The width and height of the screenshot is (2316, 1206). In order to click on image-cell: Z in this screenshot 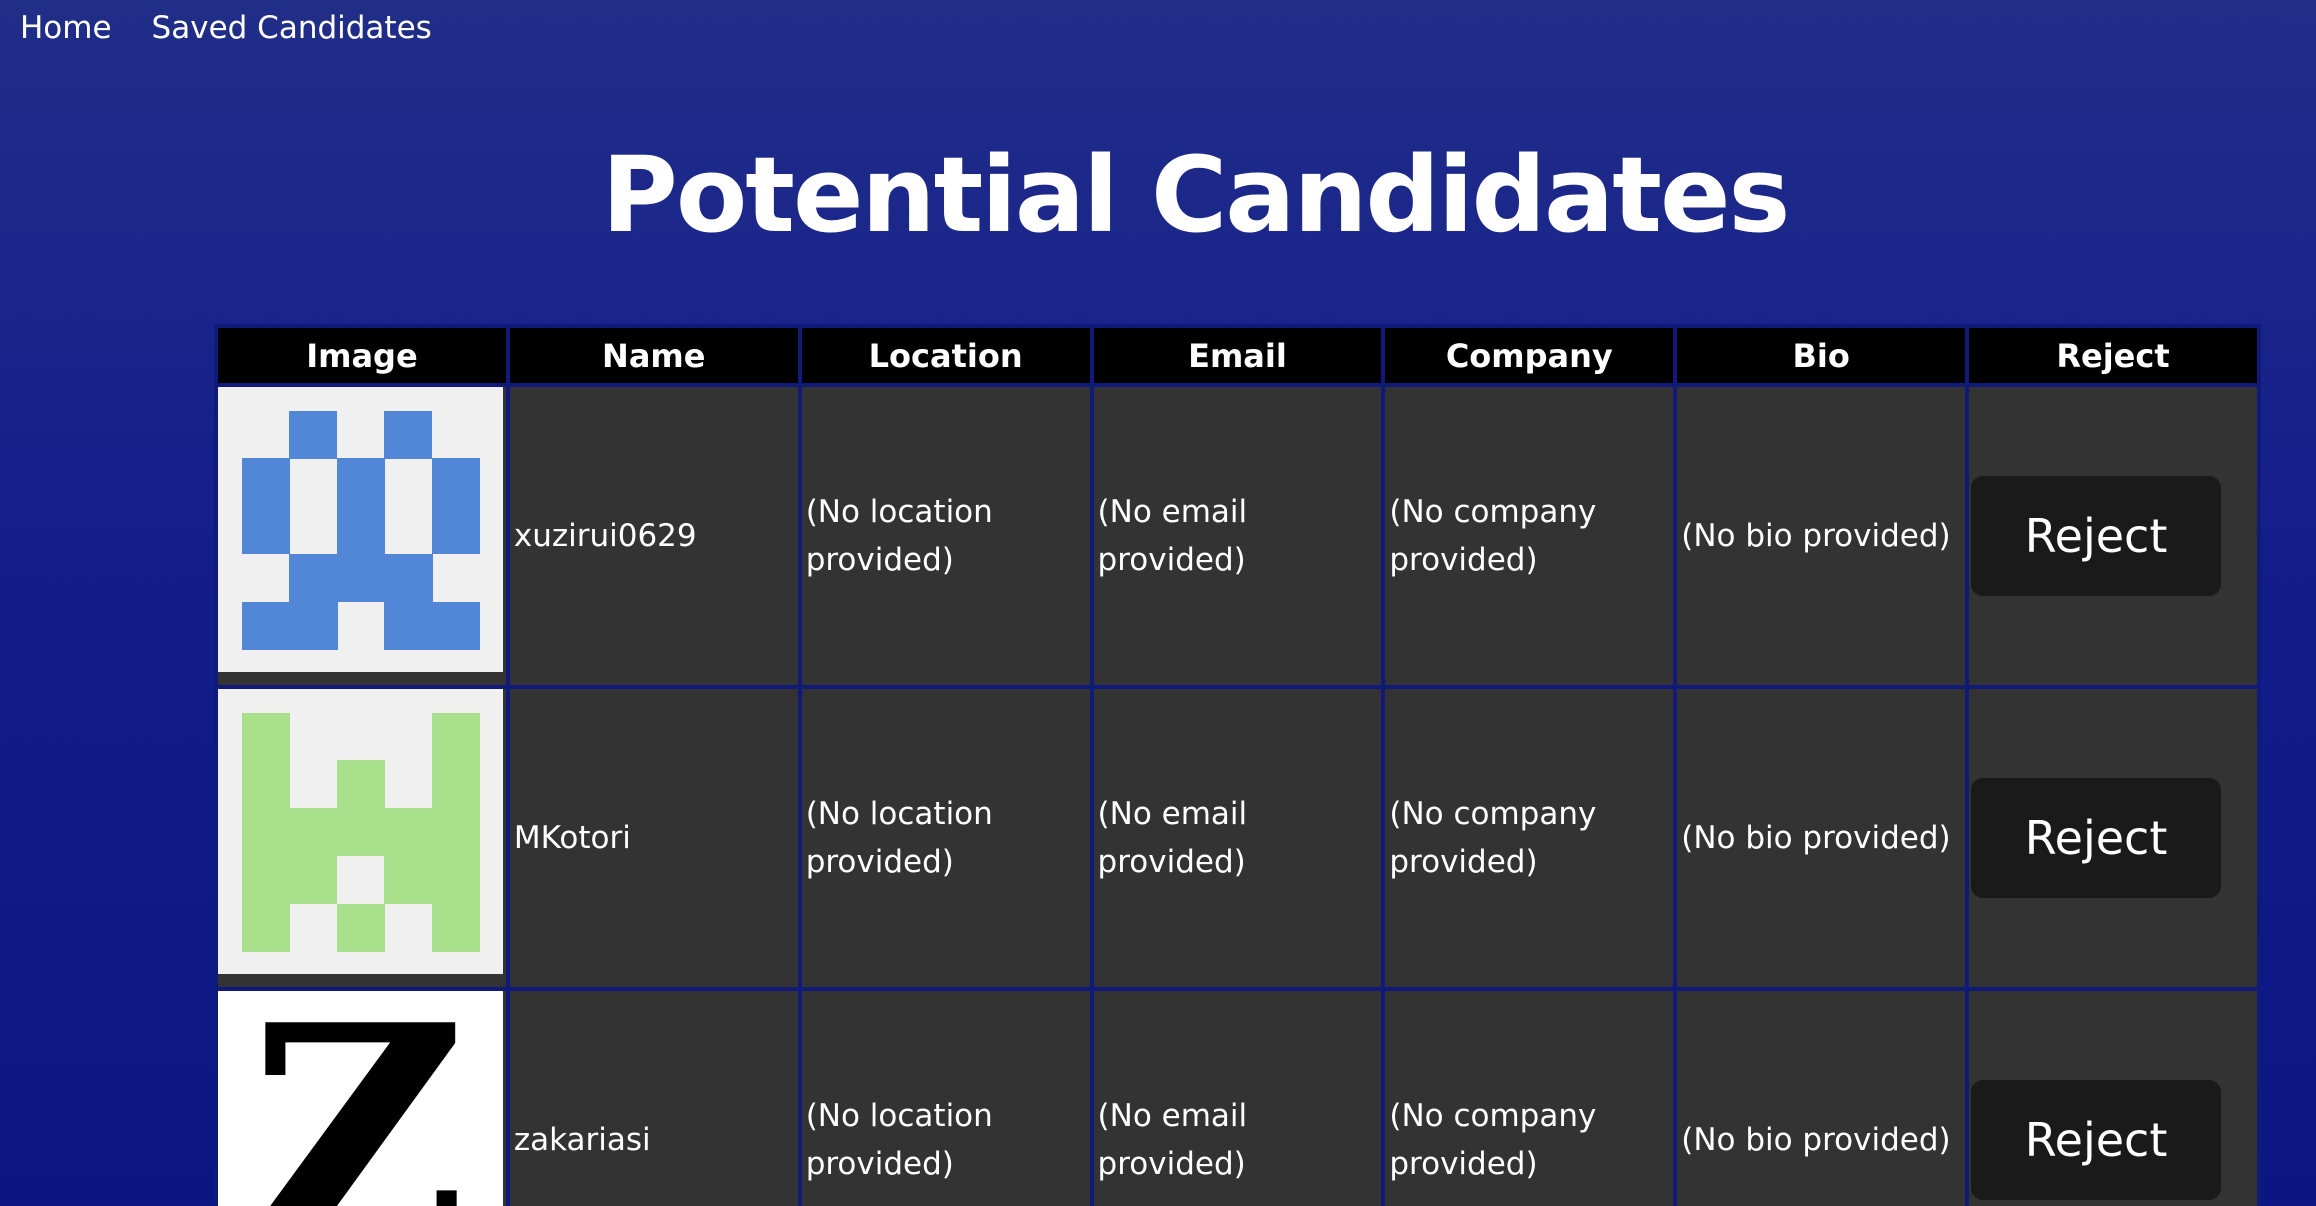, I will do `click(362, 1096)`.